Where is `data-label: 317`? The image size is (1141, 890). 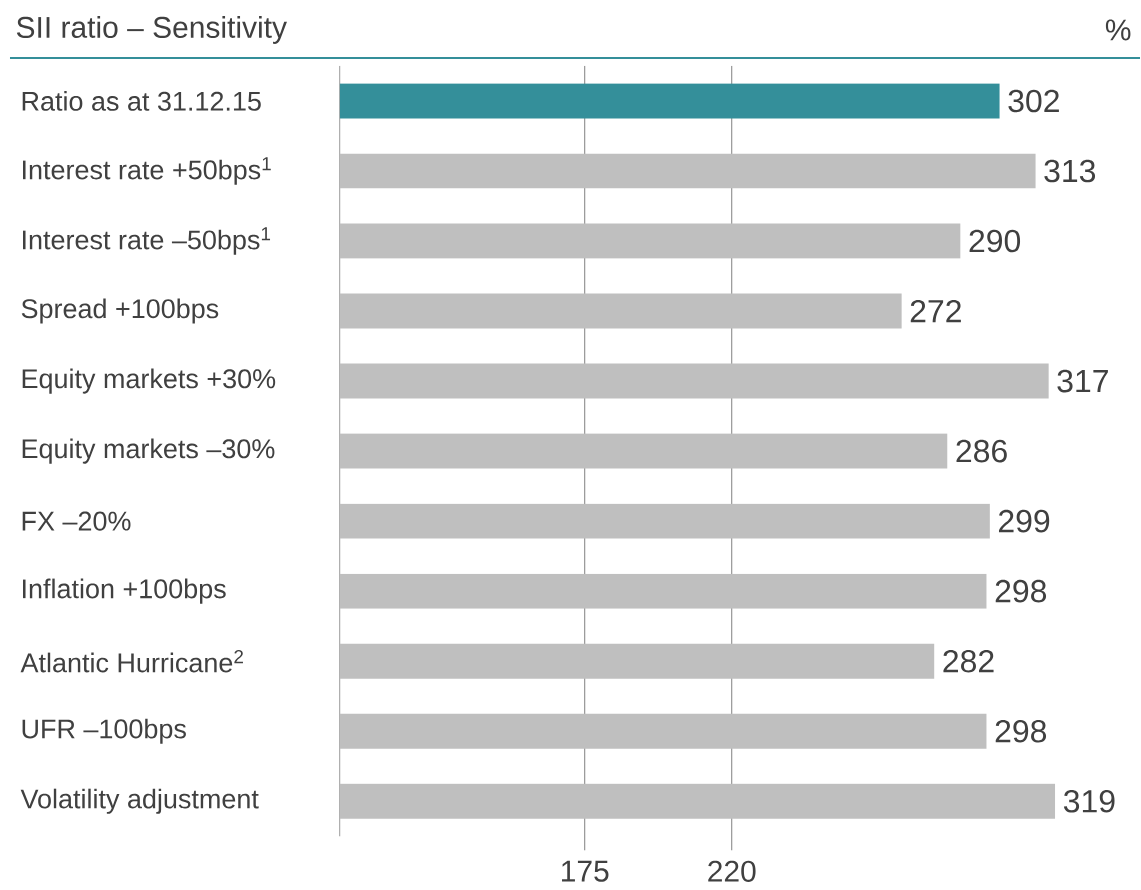 data-label: 317 is located at coordinates (1082, 381).